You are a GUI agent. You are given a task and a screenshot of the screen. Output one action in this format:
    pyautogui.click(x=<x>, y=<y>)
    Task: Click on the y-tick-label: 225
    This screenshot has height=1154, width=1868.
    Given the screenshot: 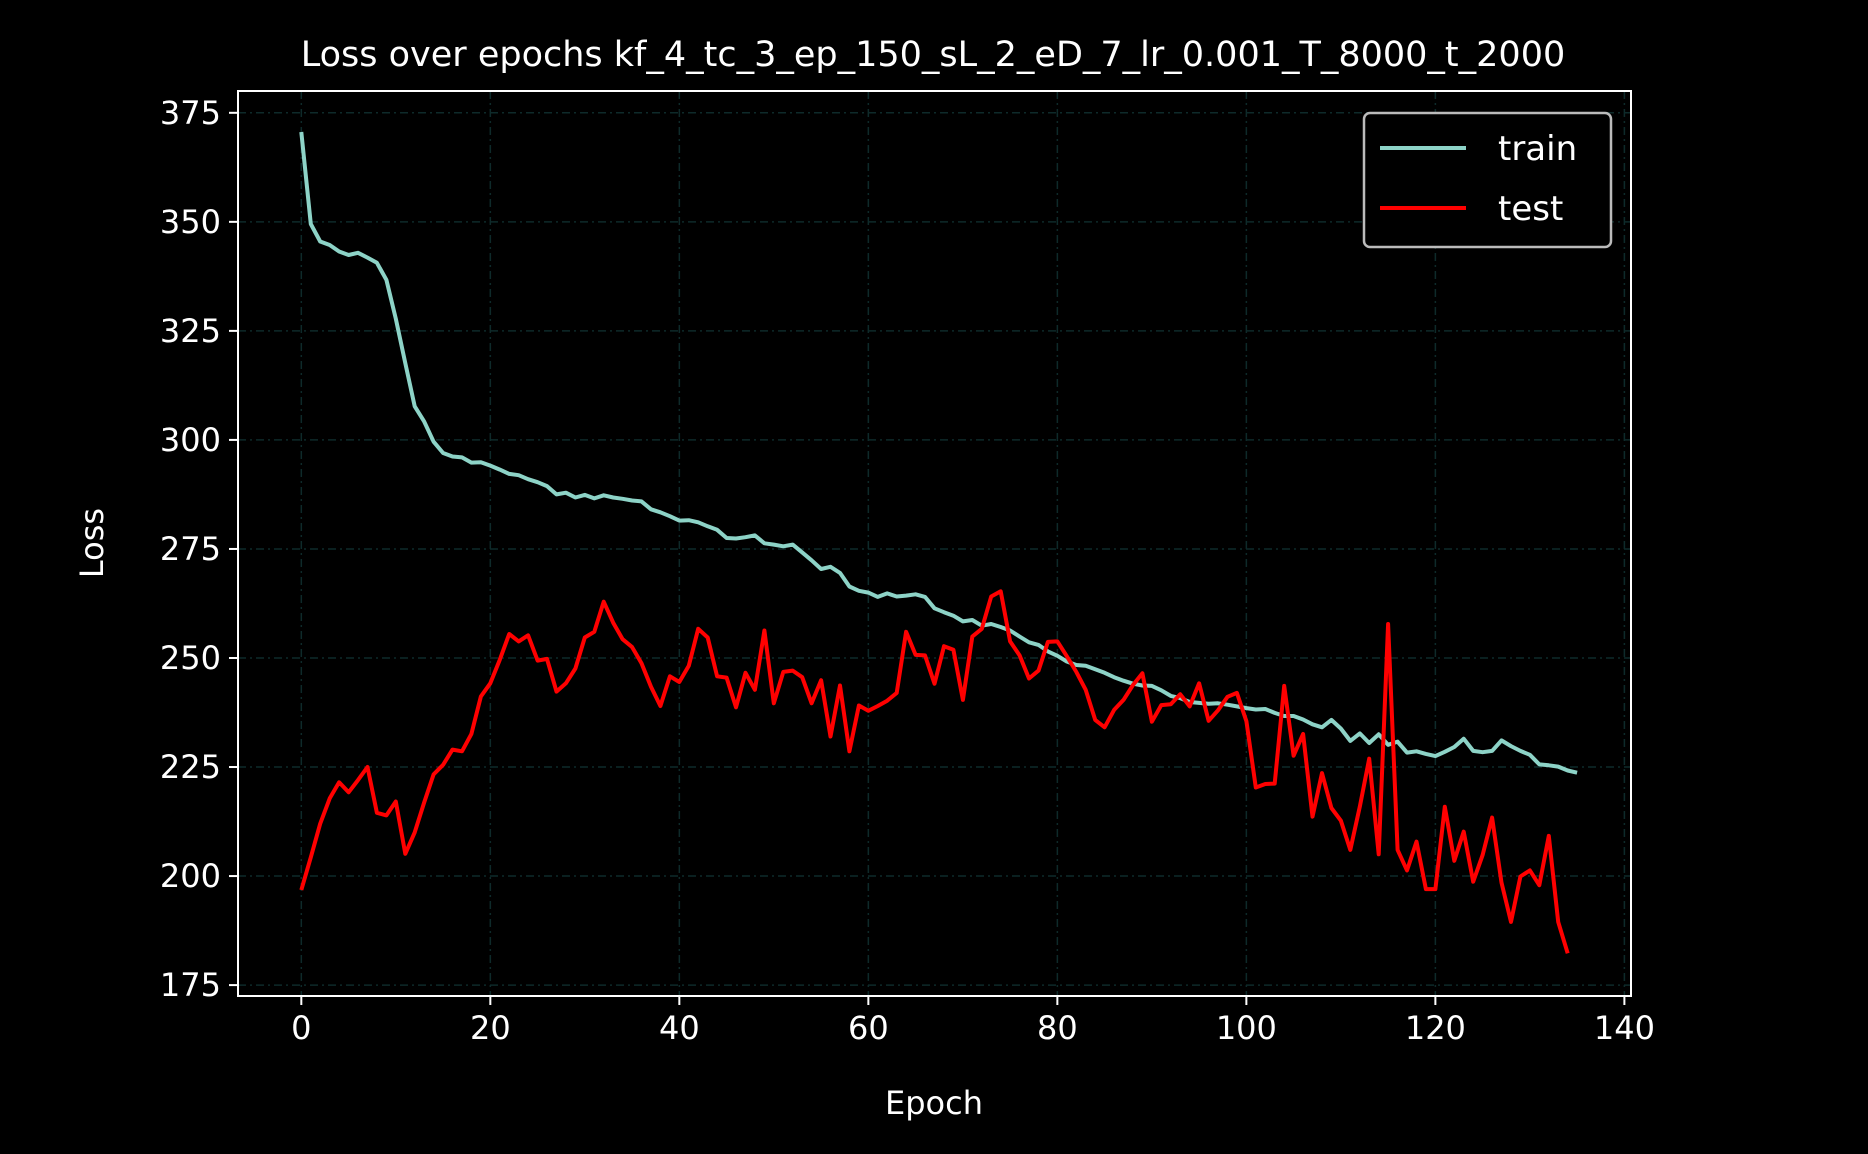 What is the action you would take?
    pyautogui.click(x=190, y=767)
    